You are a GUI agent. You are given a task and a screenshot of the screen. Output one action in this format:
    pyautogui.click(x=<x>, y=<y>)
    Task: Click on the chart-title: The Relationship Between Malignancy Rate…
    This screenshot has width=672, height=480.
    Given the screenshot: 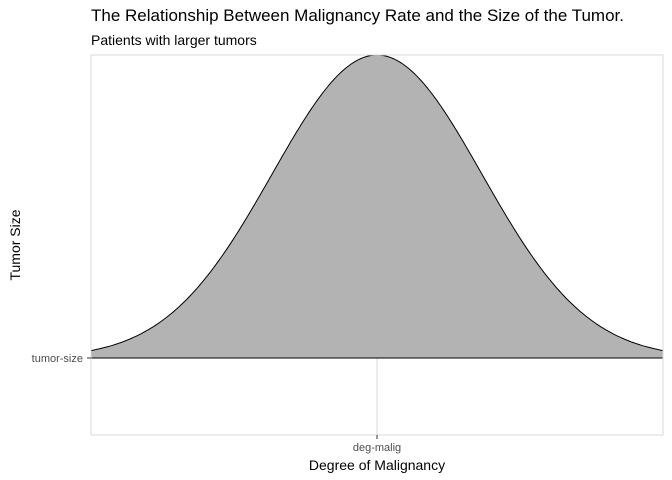 What is the action you would take?
    pyautogui.click(x=357, y=15)
    